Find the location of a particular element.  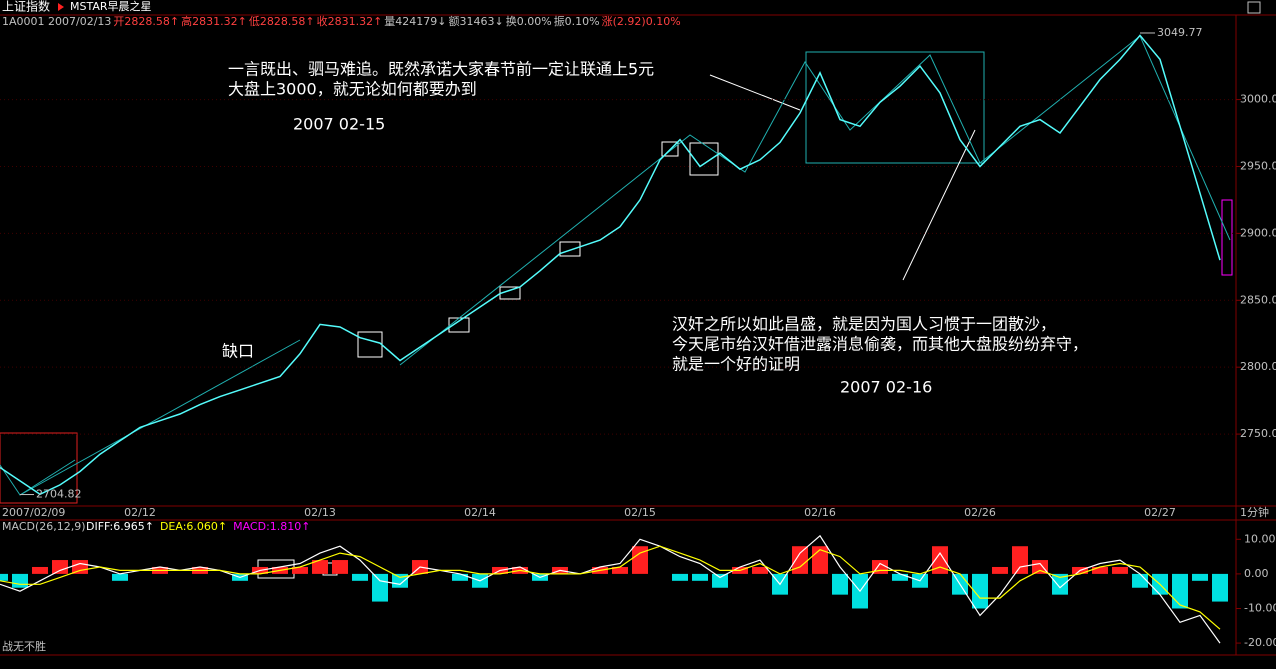

x-tick-label: 02/27 is located at coordinates (1160, 512).